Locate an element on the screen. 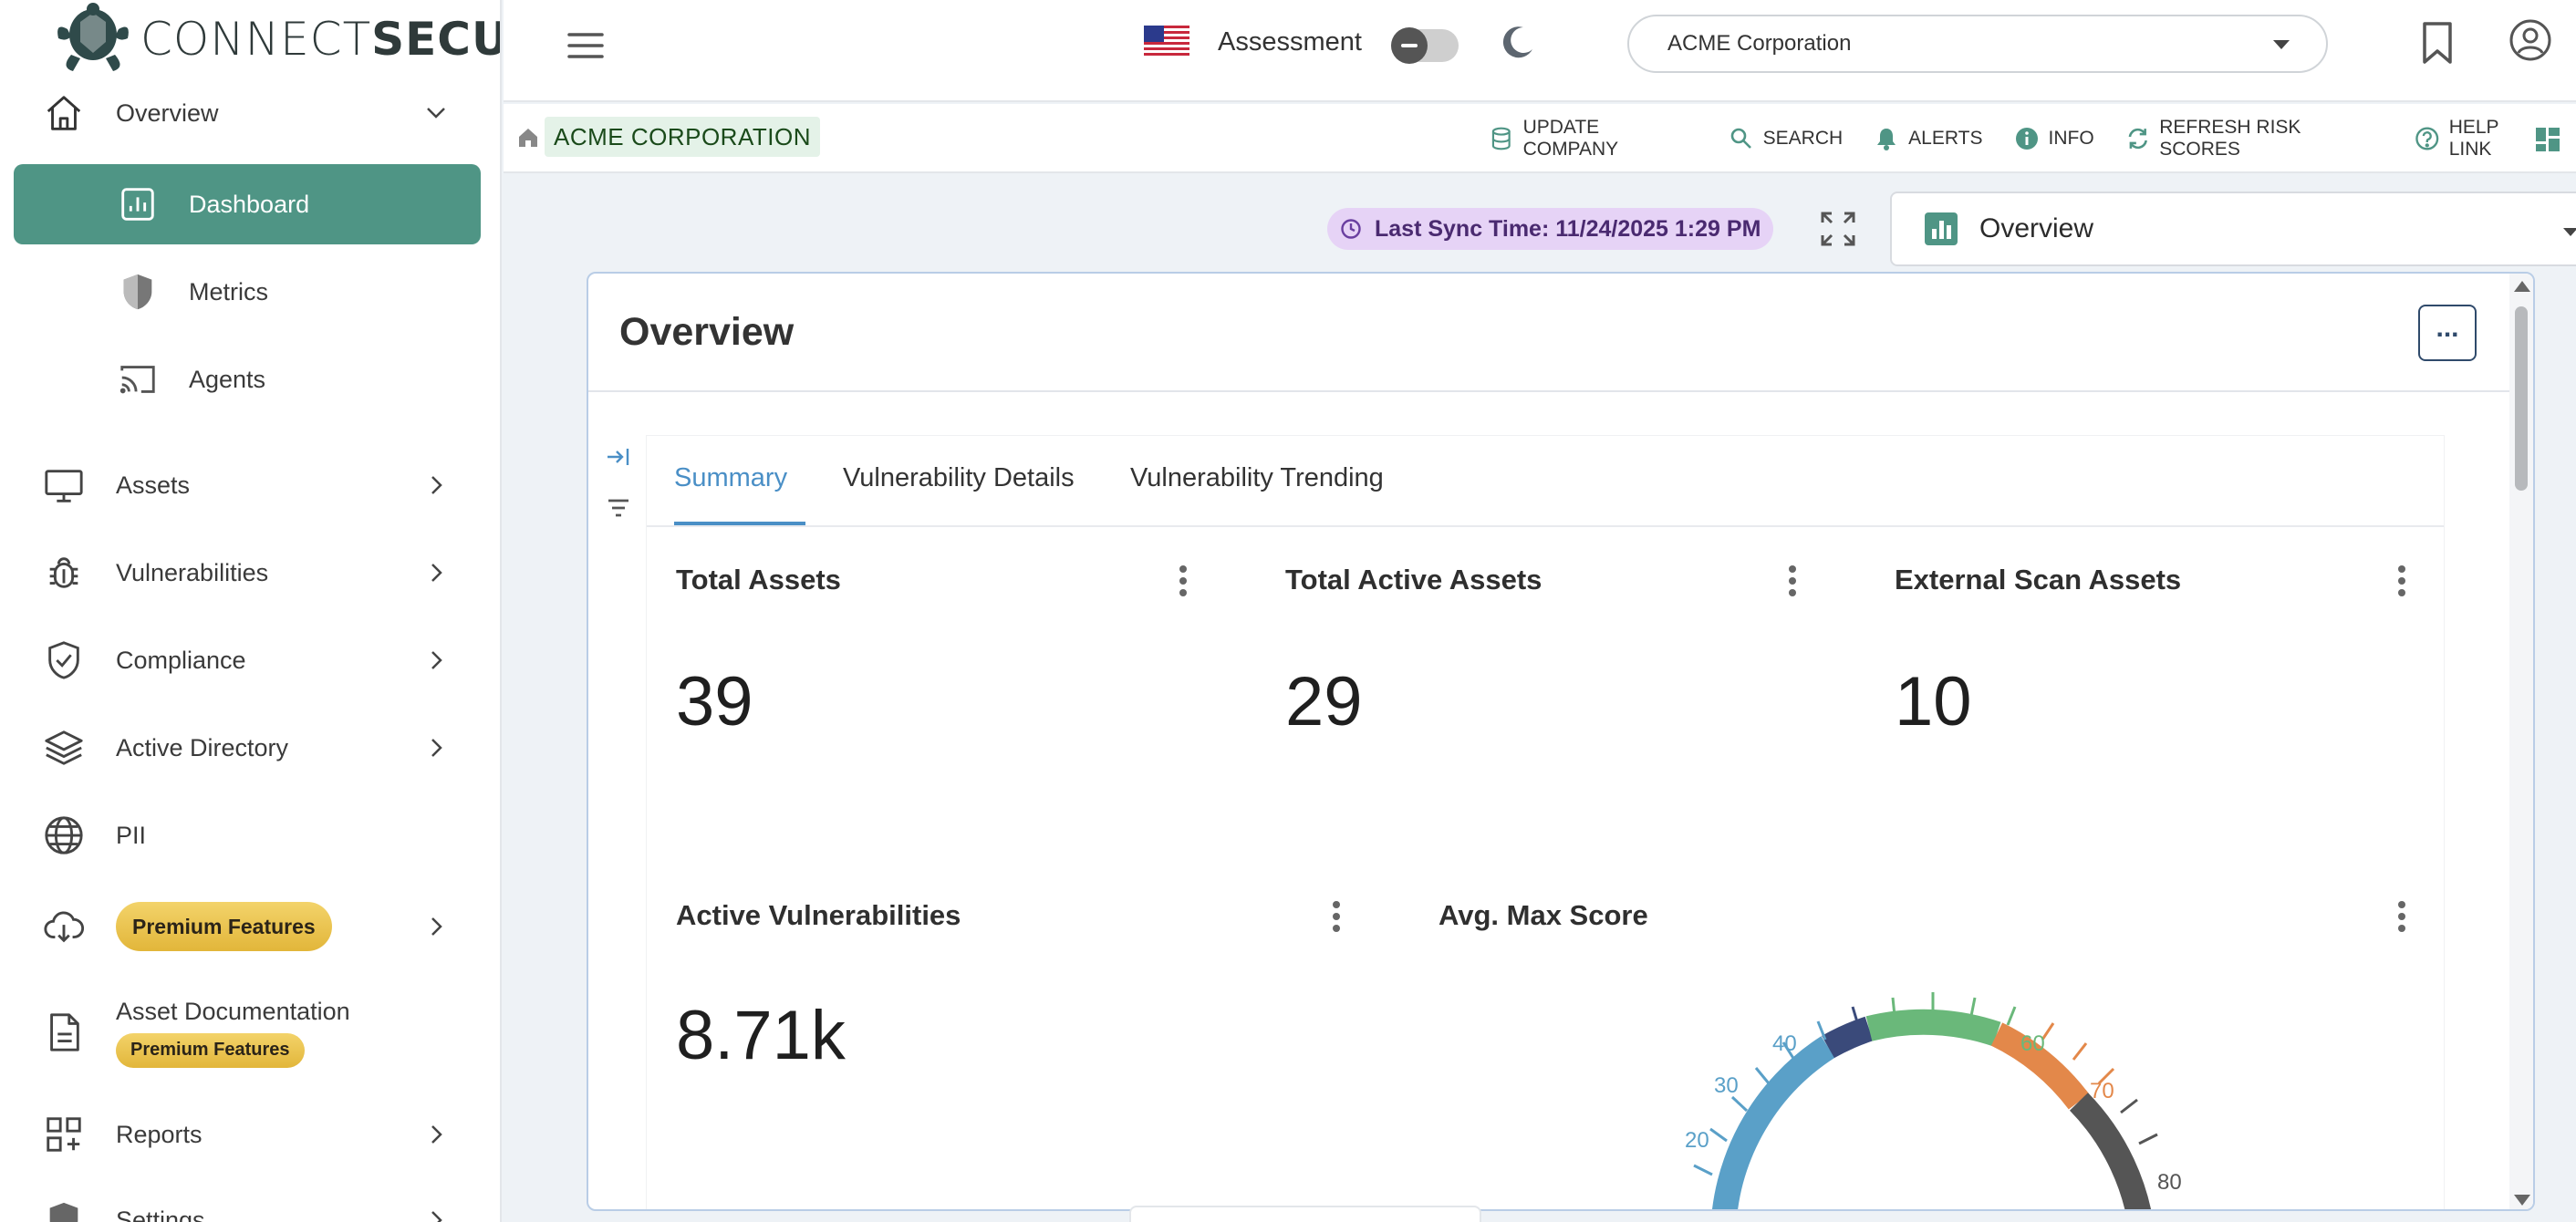 This screenshot has width=2576, height=1222. dark-mode-moon-icon is located at coordinates (1518, 42).